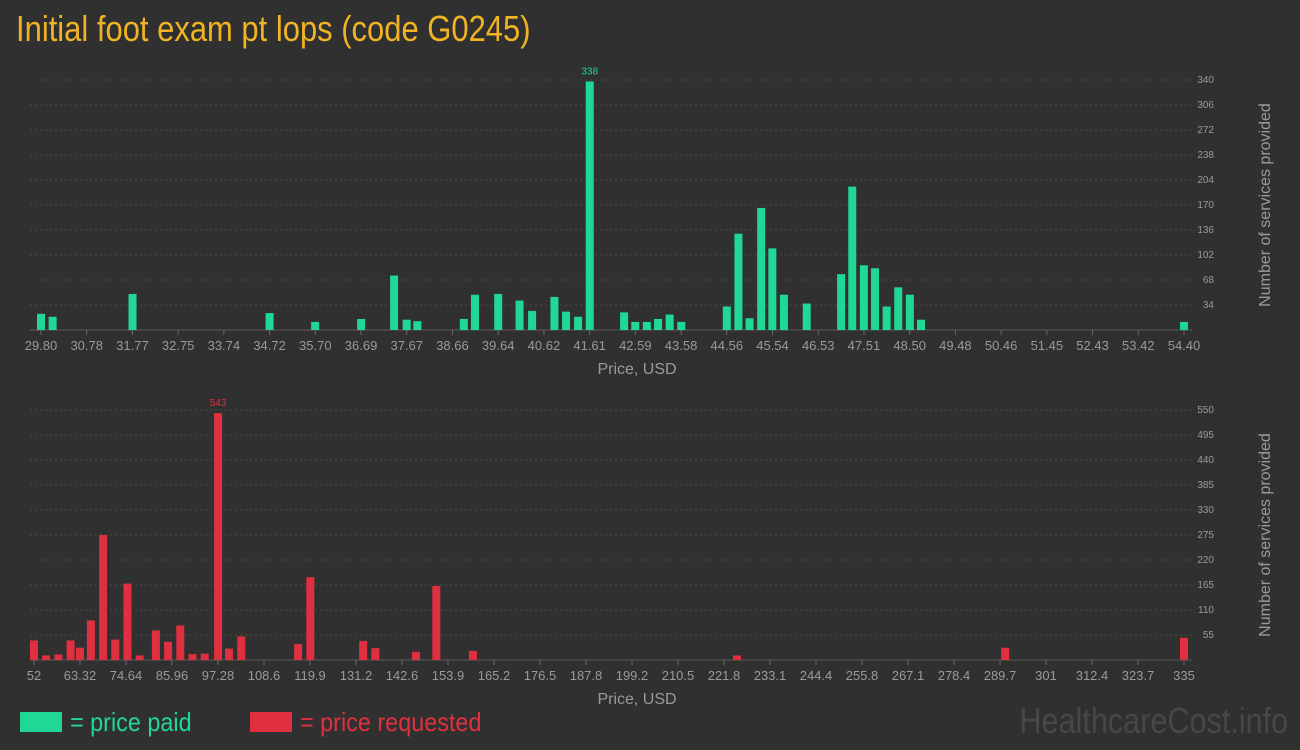 This screenshot has width=1300, height=750. I want to click on x-tick-label: 35.70, so click(315, 345).